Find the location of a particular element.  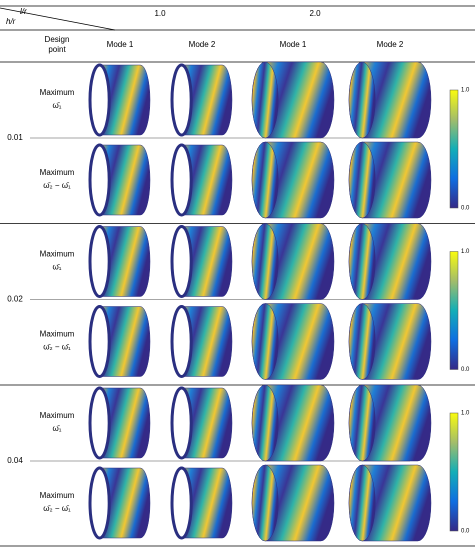

lr-value: 1.0 is located at coordinates (160, 13).